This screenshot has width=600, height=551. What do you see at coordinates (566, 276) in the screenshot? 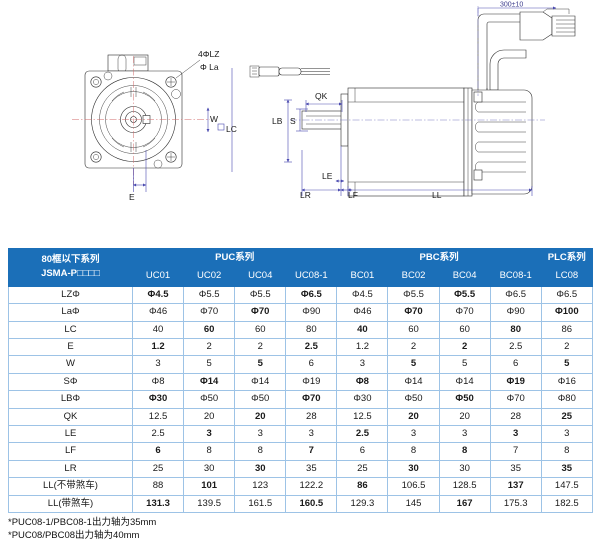
I see `column-header-lc08: LC08` at bounding box center [566, 276].